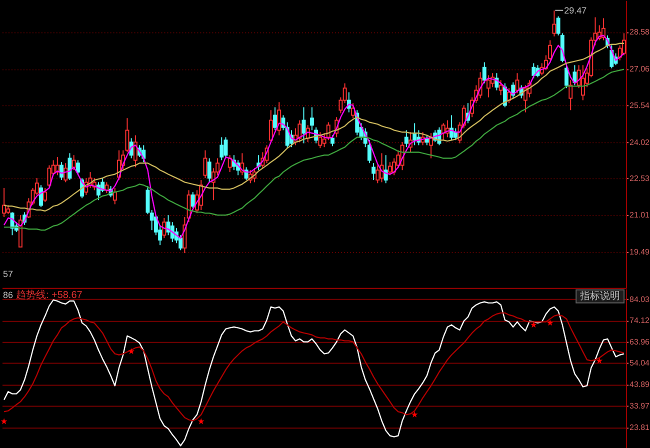 The width and height of the screenshot is (650, 448). What do you see at coordinates (640, 405) in the screenshot?
I see `y-tick-label: 33.97` at bounding box center [640, 405].